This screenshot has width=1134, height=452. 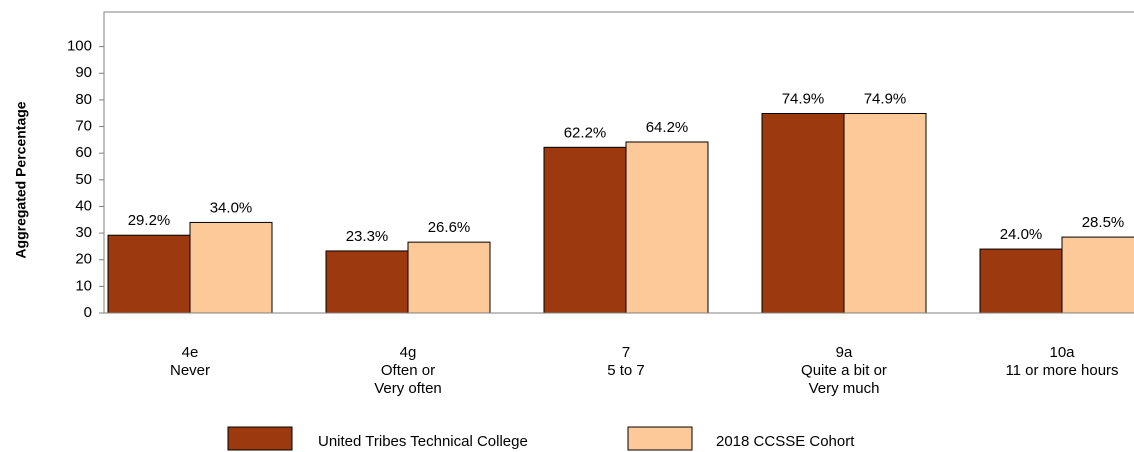 I want to click on legend-label: United Tribes Technical College, so click(x=423, y=441).